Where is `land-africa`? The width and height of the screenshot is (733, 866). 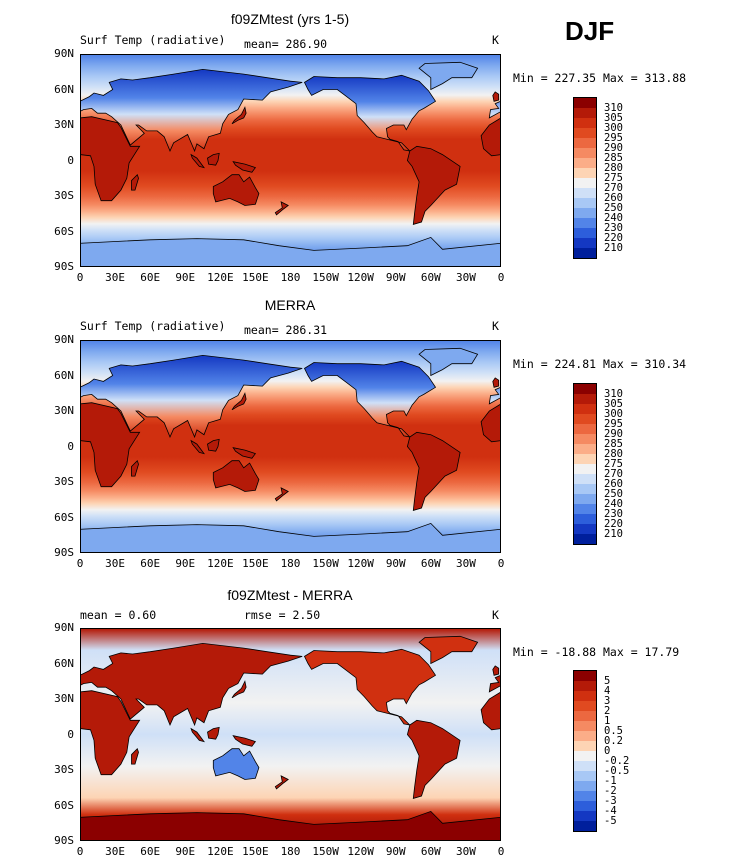
land-africa is located at coordinates (490, 711).